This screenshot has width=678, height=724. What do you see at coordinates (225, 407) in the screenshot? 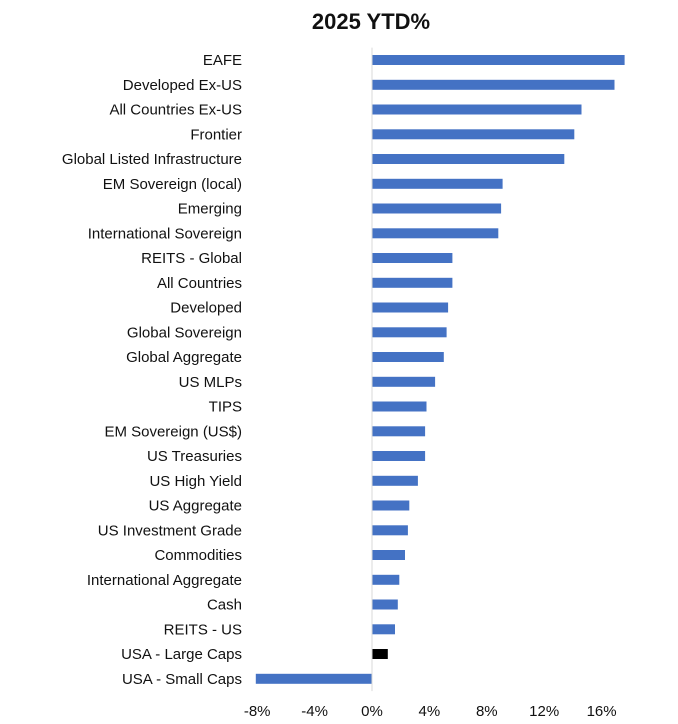
I see `category-label-tips: TIPS` at bounding box center [225, 407].